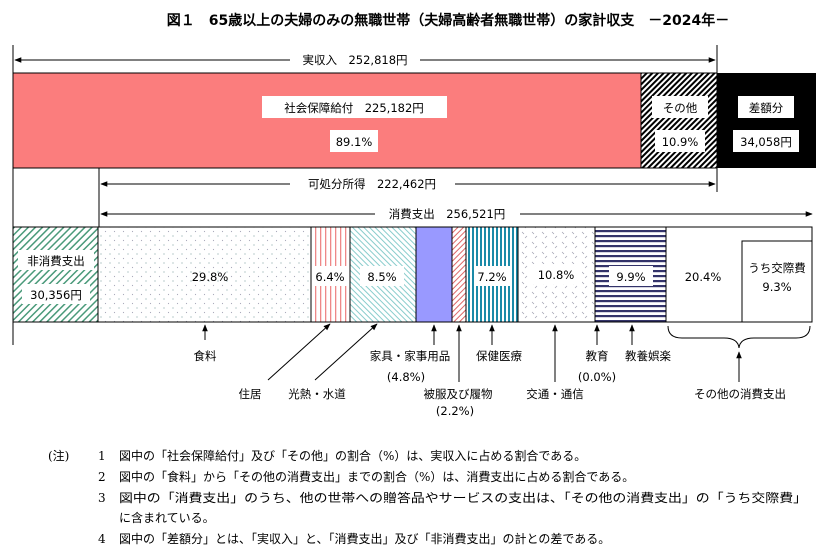 This screenshot has width=816, height=546. What do you see at coordinates (55, 274) in the screenshot?
I see `non-consumption-segment` at bounding box center [55, 274].